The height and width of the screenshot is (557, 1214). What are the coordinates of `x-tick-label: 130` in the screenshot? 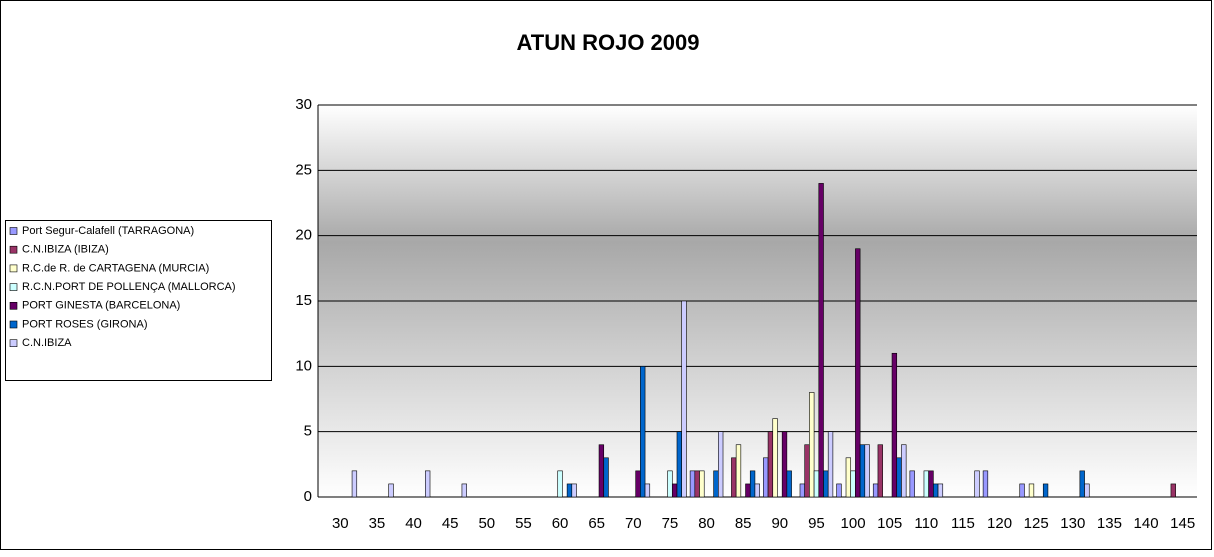 It's located at (1072, 523).